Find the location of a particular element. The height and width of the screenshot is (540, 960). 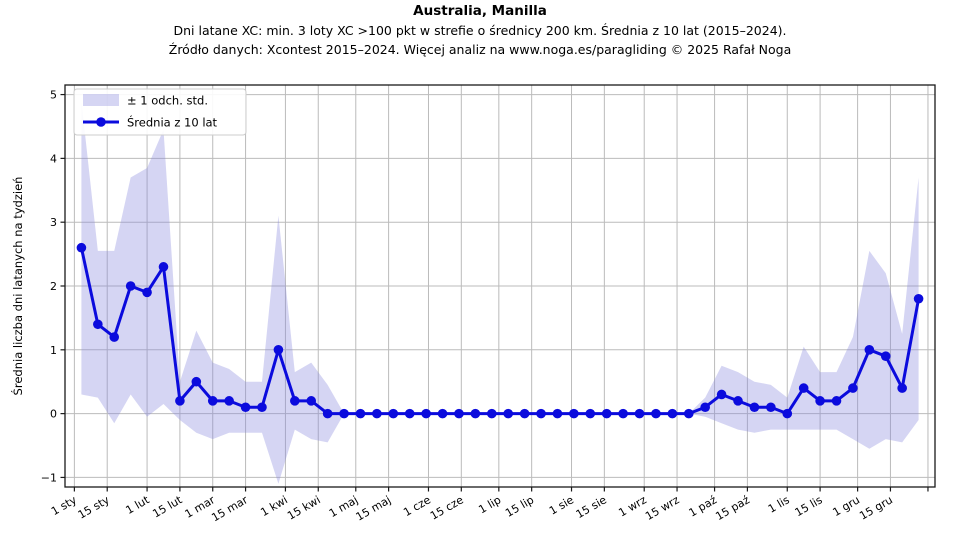

y-tick-label: 3 is located at coordinates (53, 222).